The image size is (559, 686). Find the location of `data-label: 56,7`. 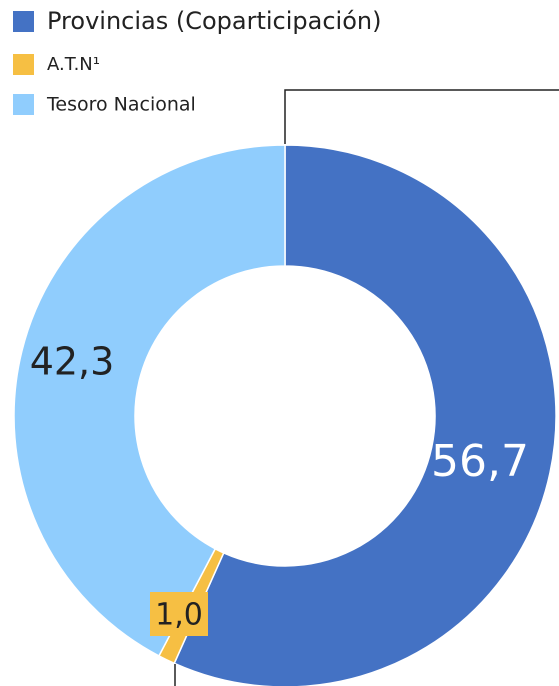

data-label: 56,7 is located at coordinates (480, 461).